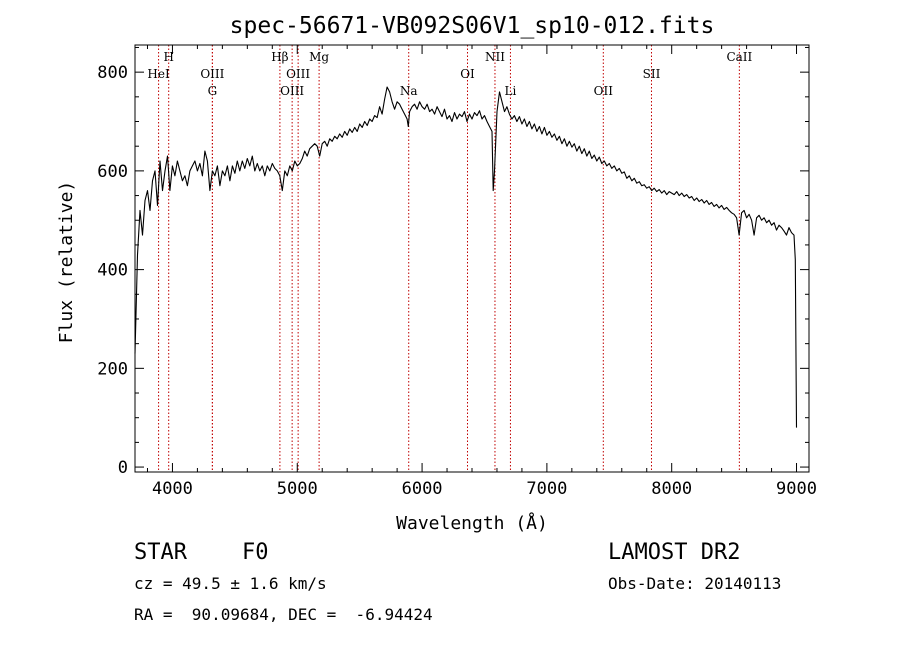 The image size is (900, 649). I want to click on survey-name: LAMOST DR2, so click(674, 552).